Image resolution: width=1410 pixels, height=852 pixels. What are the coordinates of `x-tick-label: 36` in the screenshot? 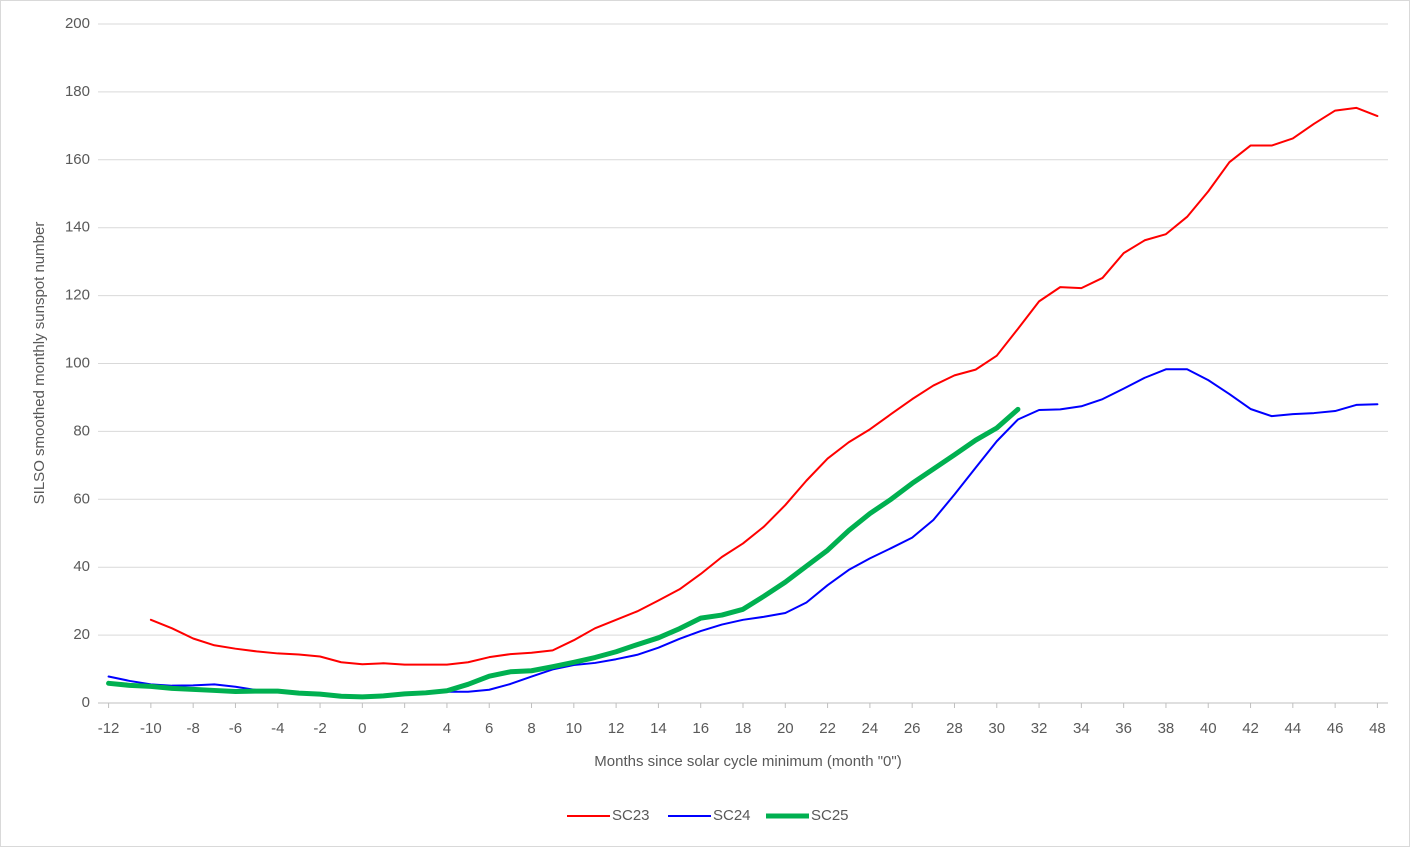 It's located at (1123, 728).